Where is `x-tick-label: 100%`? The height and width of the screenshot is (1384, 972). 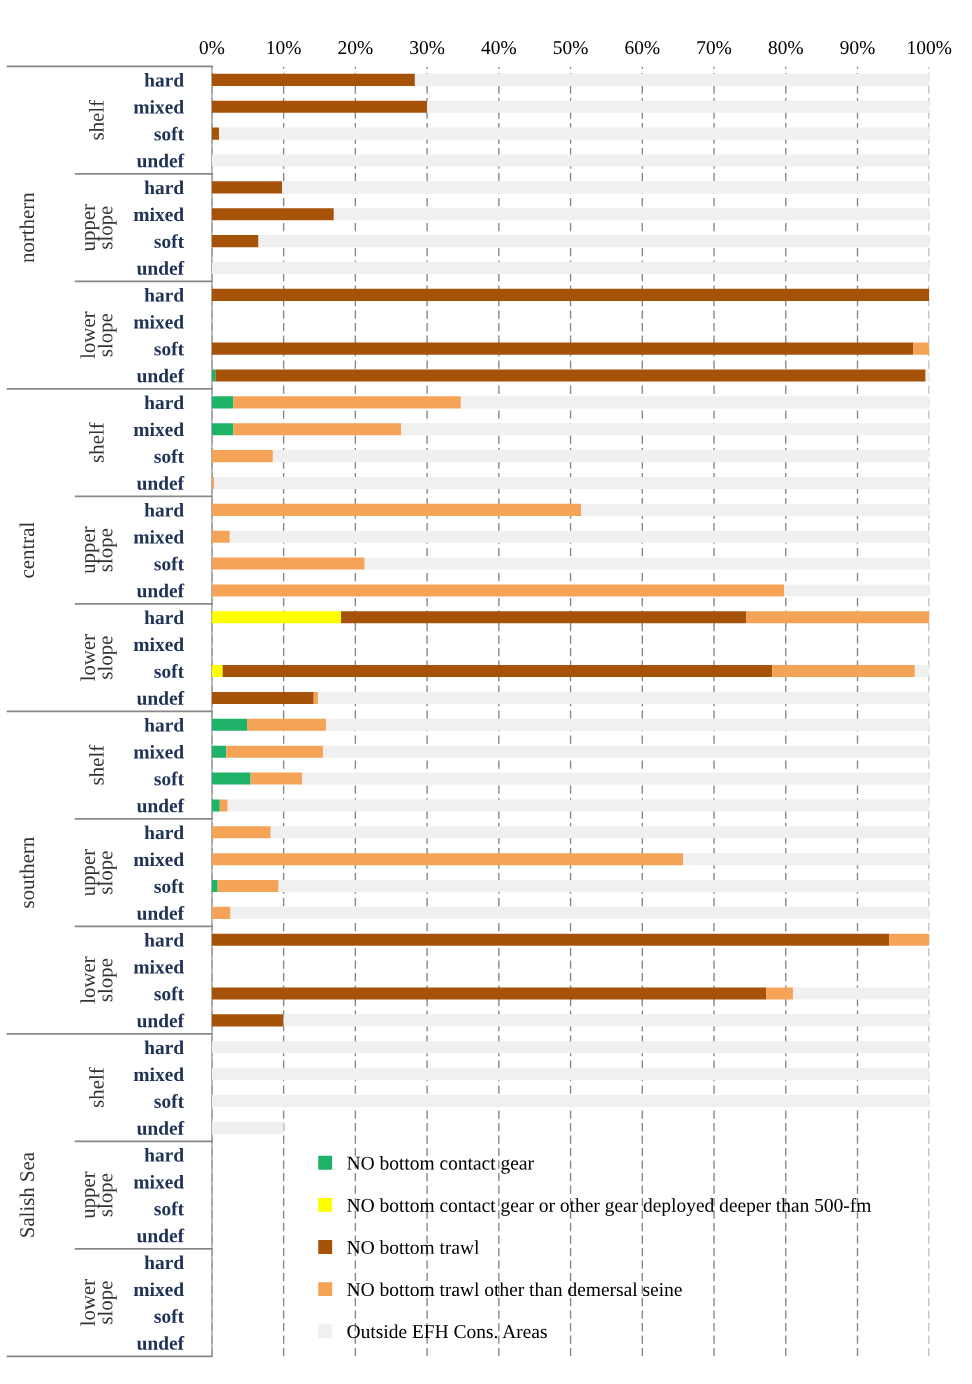
x-tick-label: 100% is located at coordinates (930, 48).